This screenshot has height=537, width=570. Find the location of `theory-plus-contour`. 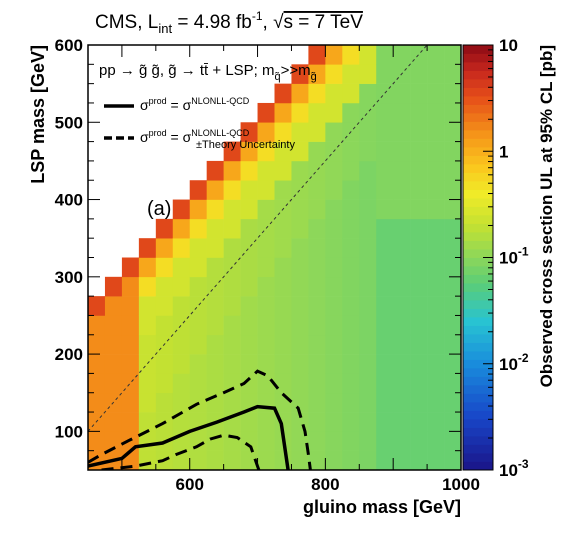

theory-plus-contour is located at coordinates (200, 419).